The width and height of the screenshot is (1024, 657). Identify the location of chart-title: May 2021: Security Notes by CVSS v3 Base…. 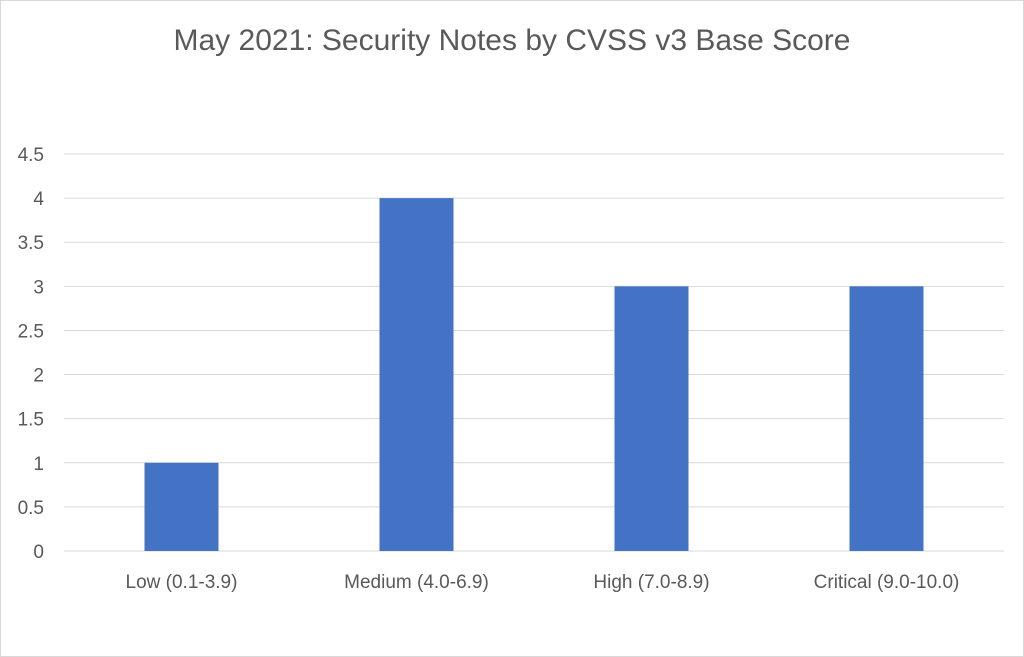
(512, 40).